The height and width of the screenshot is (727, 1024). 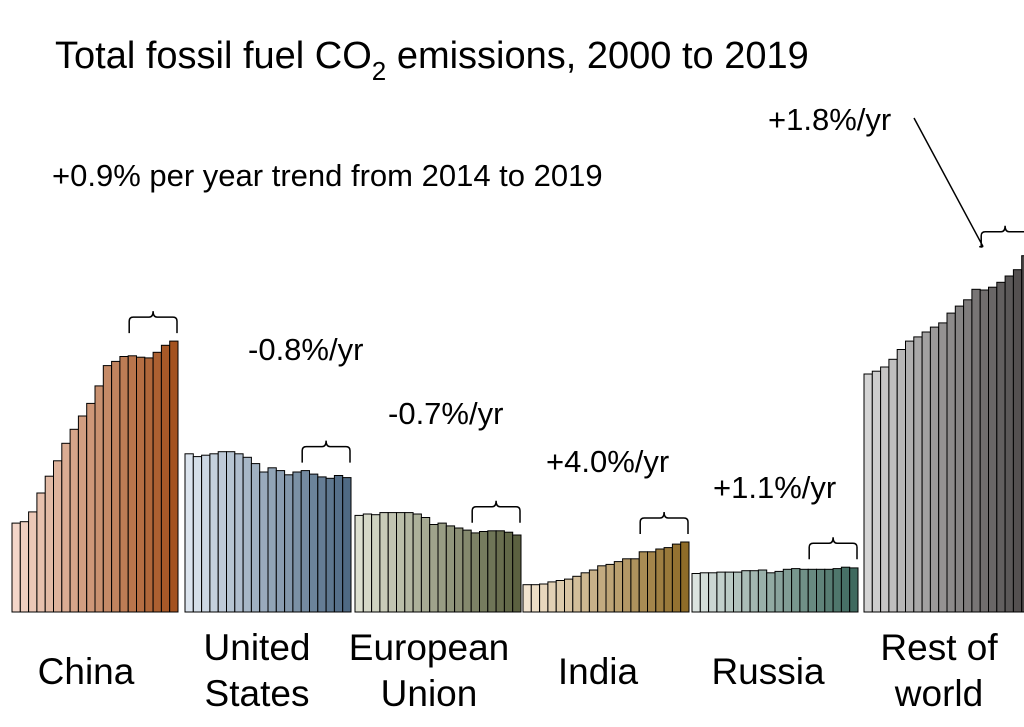 What do you see at coordinates (618, 587) in the screenshot?
I see `bar-india-2011` at bounding box center [618, 587].